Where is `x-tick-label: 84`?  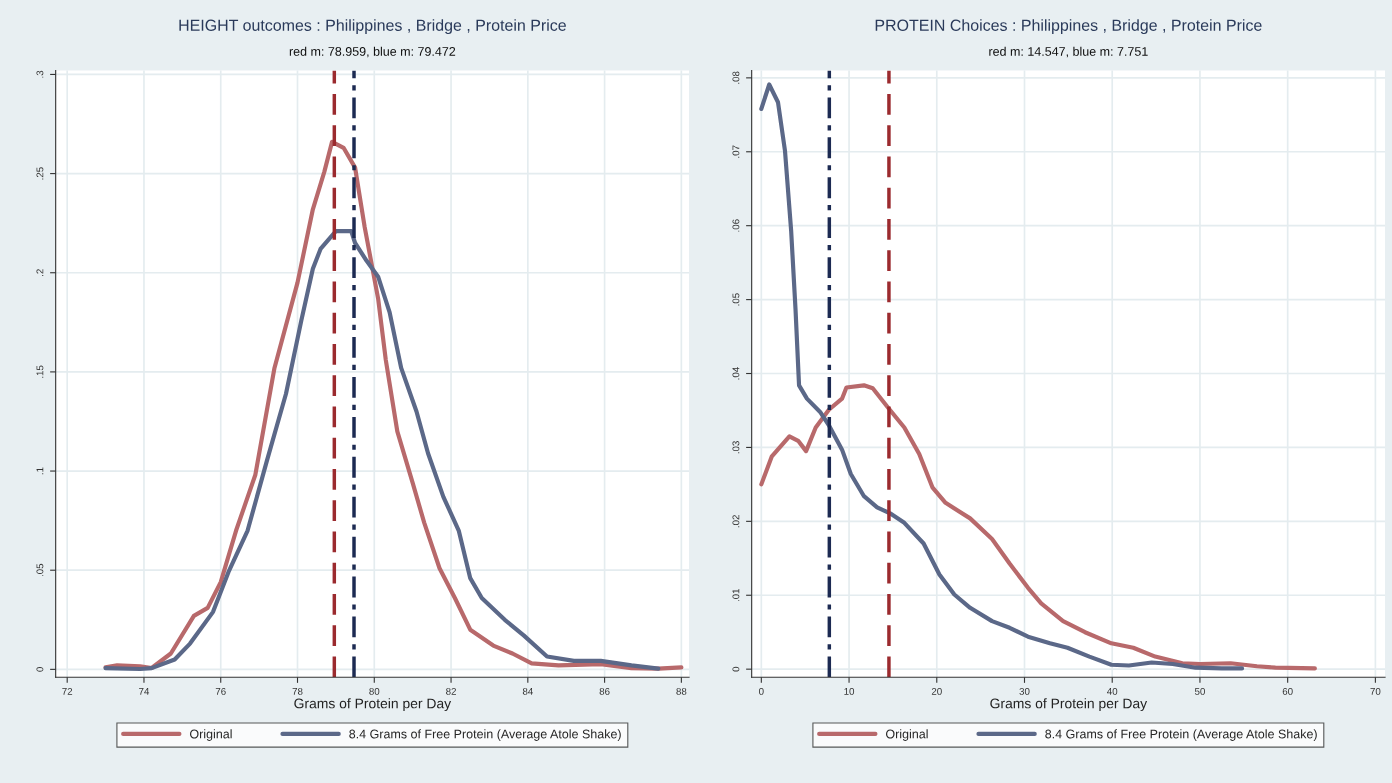
x-tick-label: 84 is located at coordinates (527, 691).